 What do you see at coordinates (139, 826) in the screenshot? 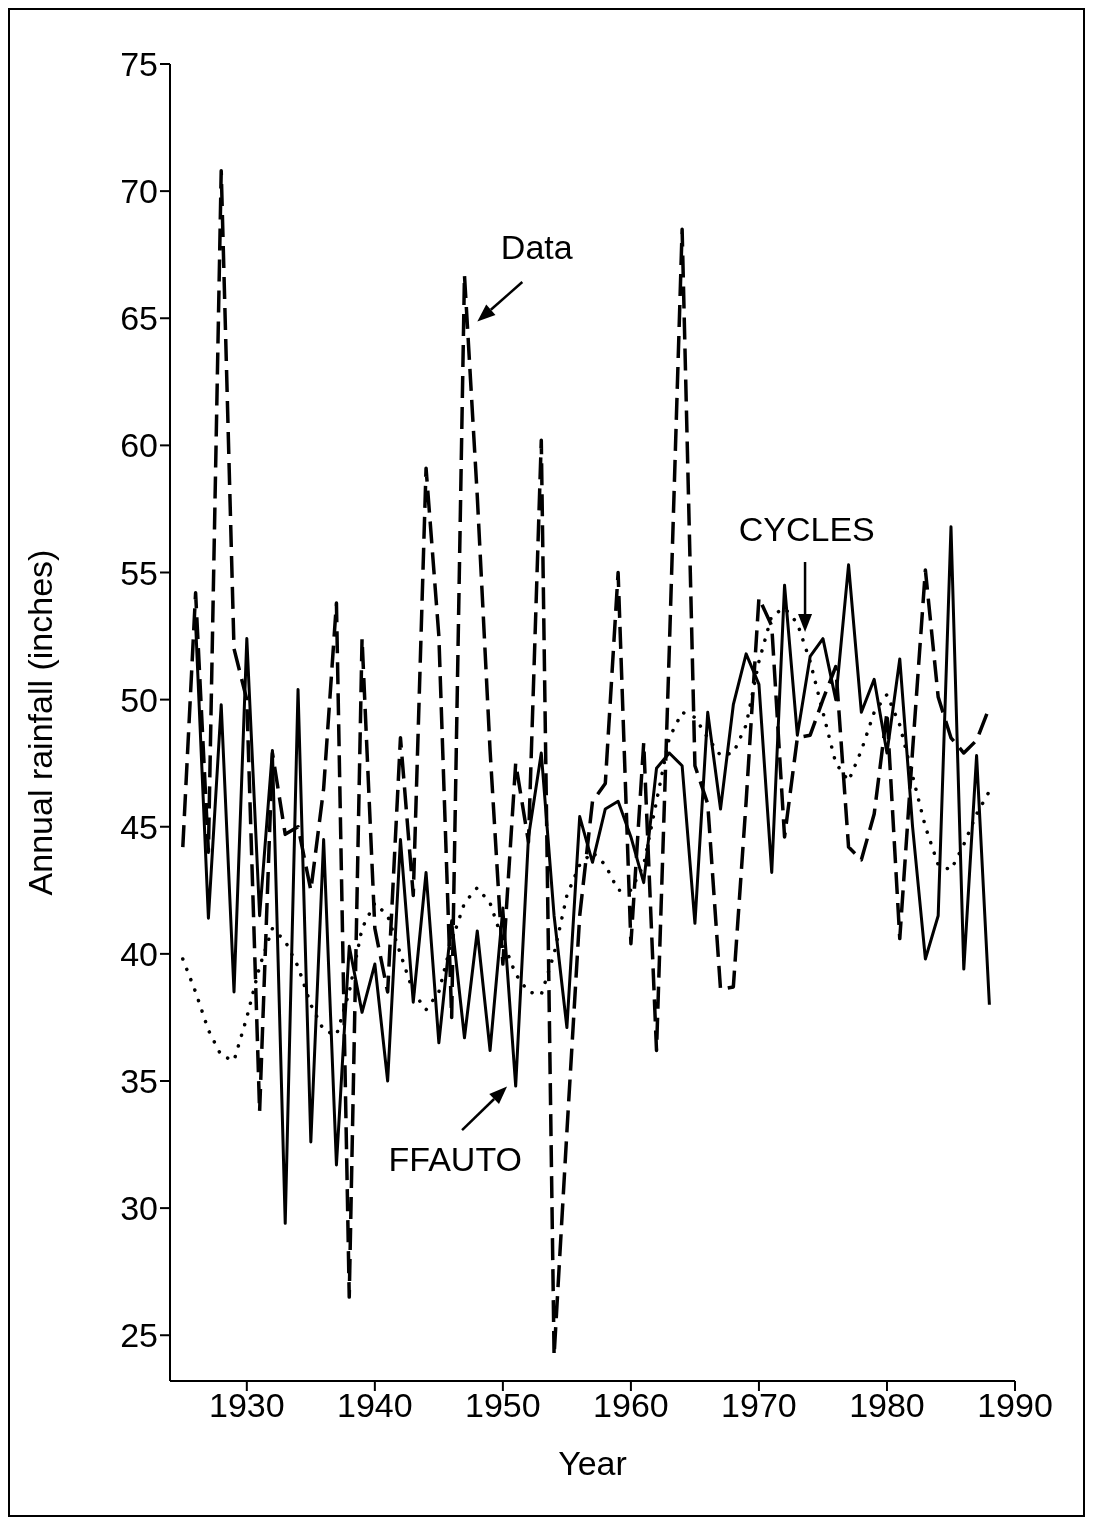
I see `y-tick-label: 45` at bounding box center [139, 826].